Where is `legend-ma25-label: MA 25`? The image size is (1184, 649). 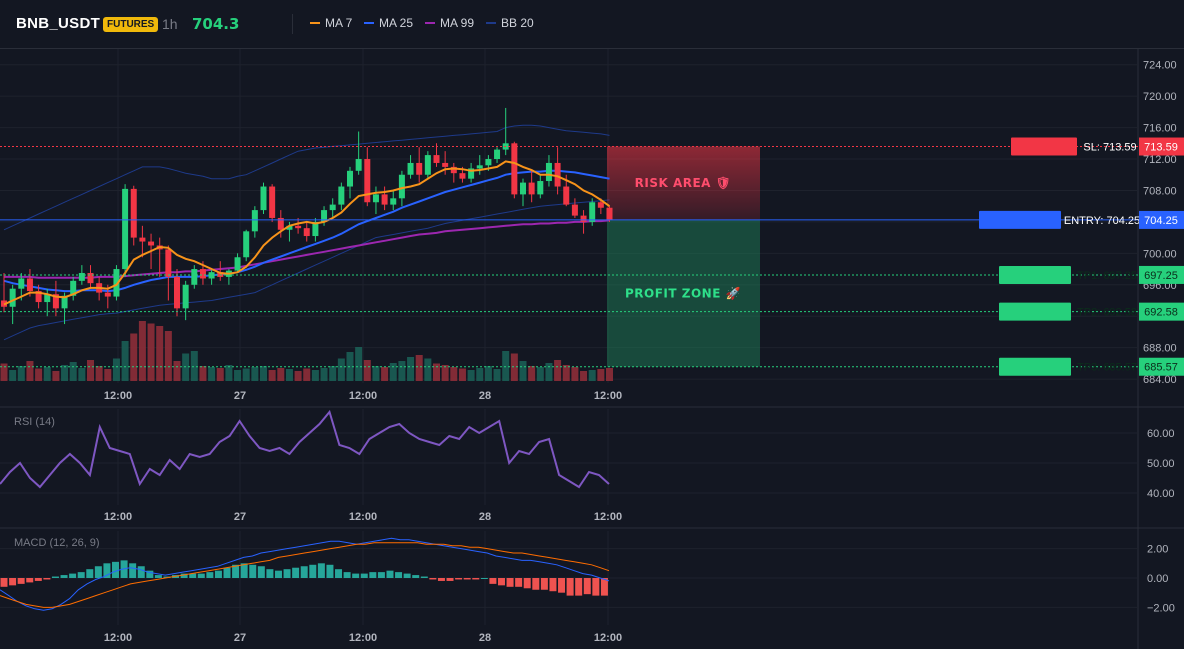
legend-ma25-label: MA 25 is located at coordinates (396, 23).